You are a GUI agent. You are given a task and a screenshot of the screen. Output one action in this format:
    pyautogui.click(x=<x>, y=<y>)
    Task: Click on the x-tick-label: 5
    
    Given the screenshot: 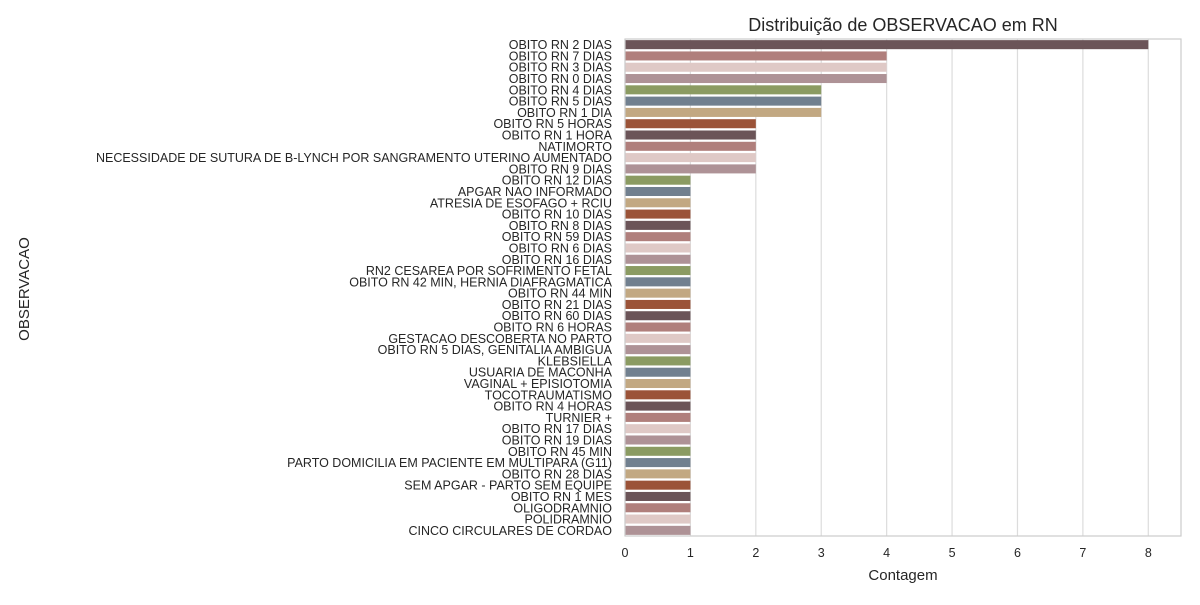 What is the action you would take?
    pyautogui.click(x=952, y=553)
    